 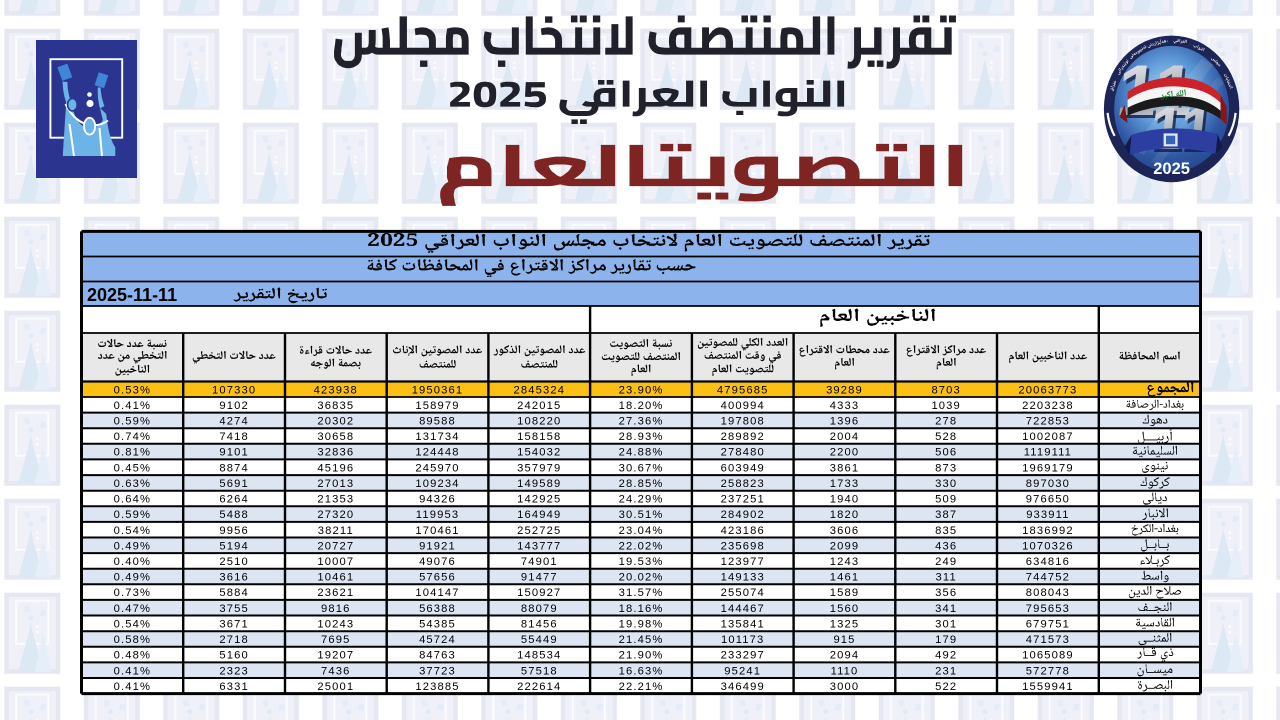 I want to click on svg-text: 54385, so click(x=437, y=625).